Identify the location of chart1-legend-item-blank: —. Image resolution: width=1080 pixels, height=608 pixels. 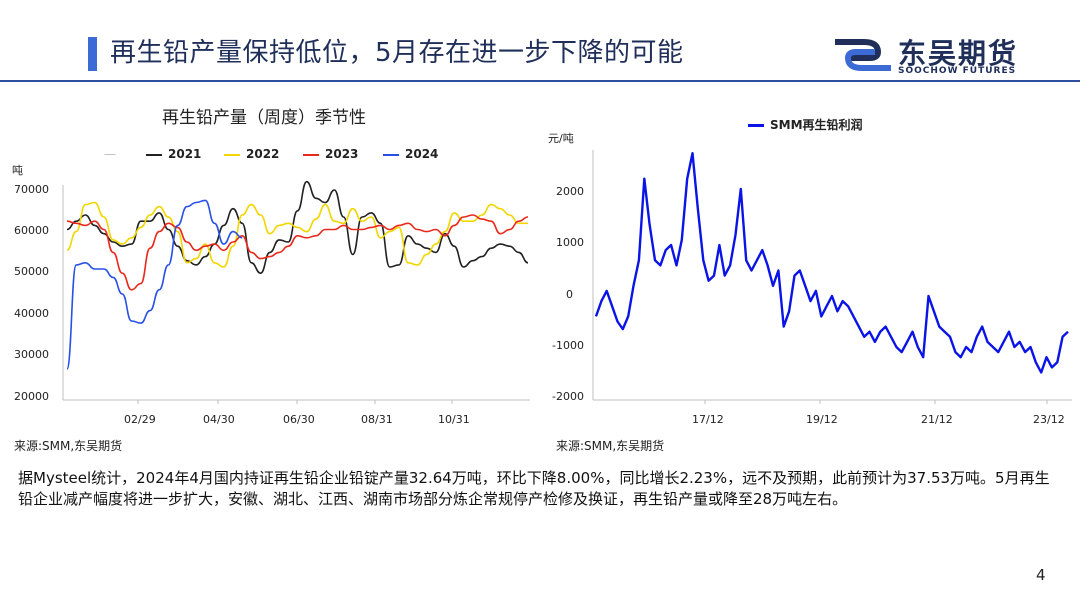
(110, 154).